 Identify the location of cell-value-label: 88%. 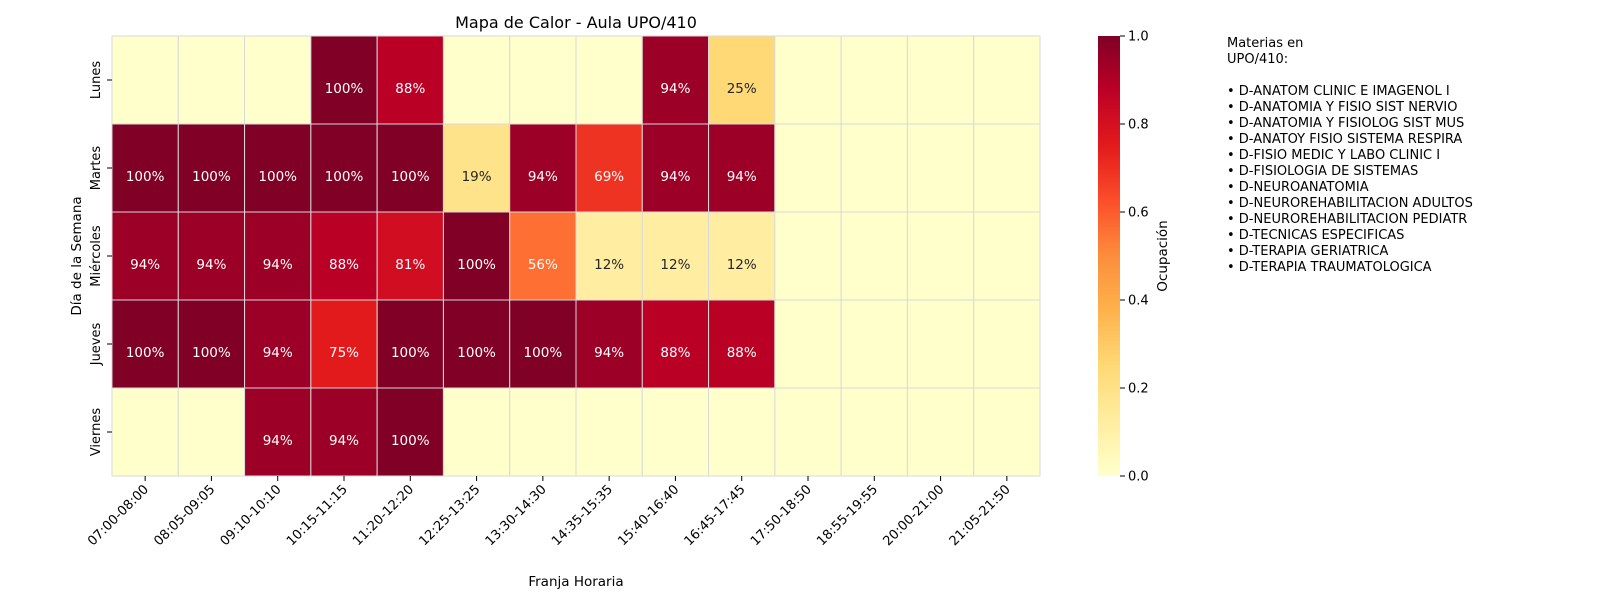
(410, 89).